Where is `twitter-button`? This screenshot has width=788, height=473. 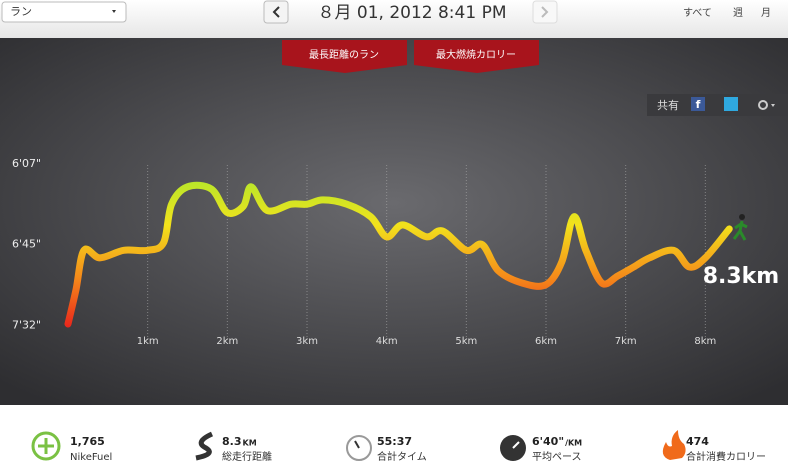
twitter-button is located at coordinates (731, 104).